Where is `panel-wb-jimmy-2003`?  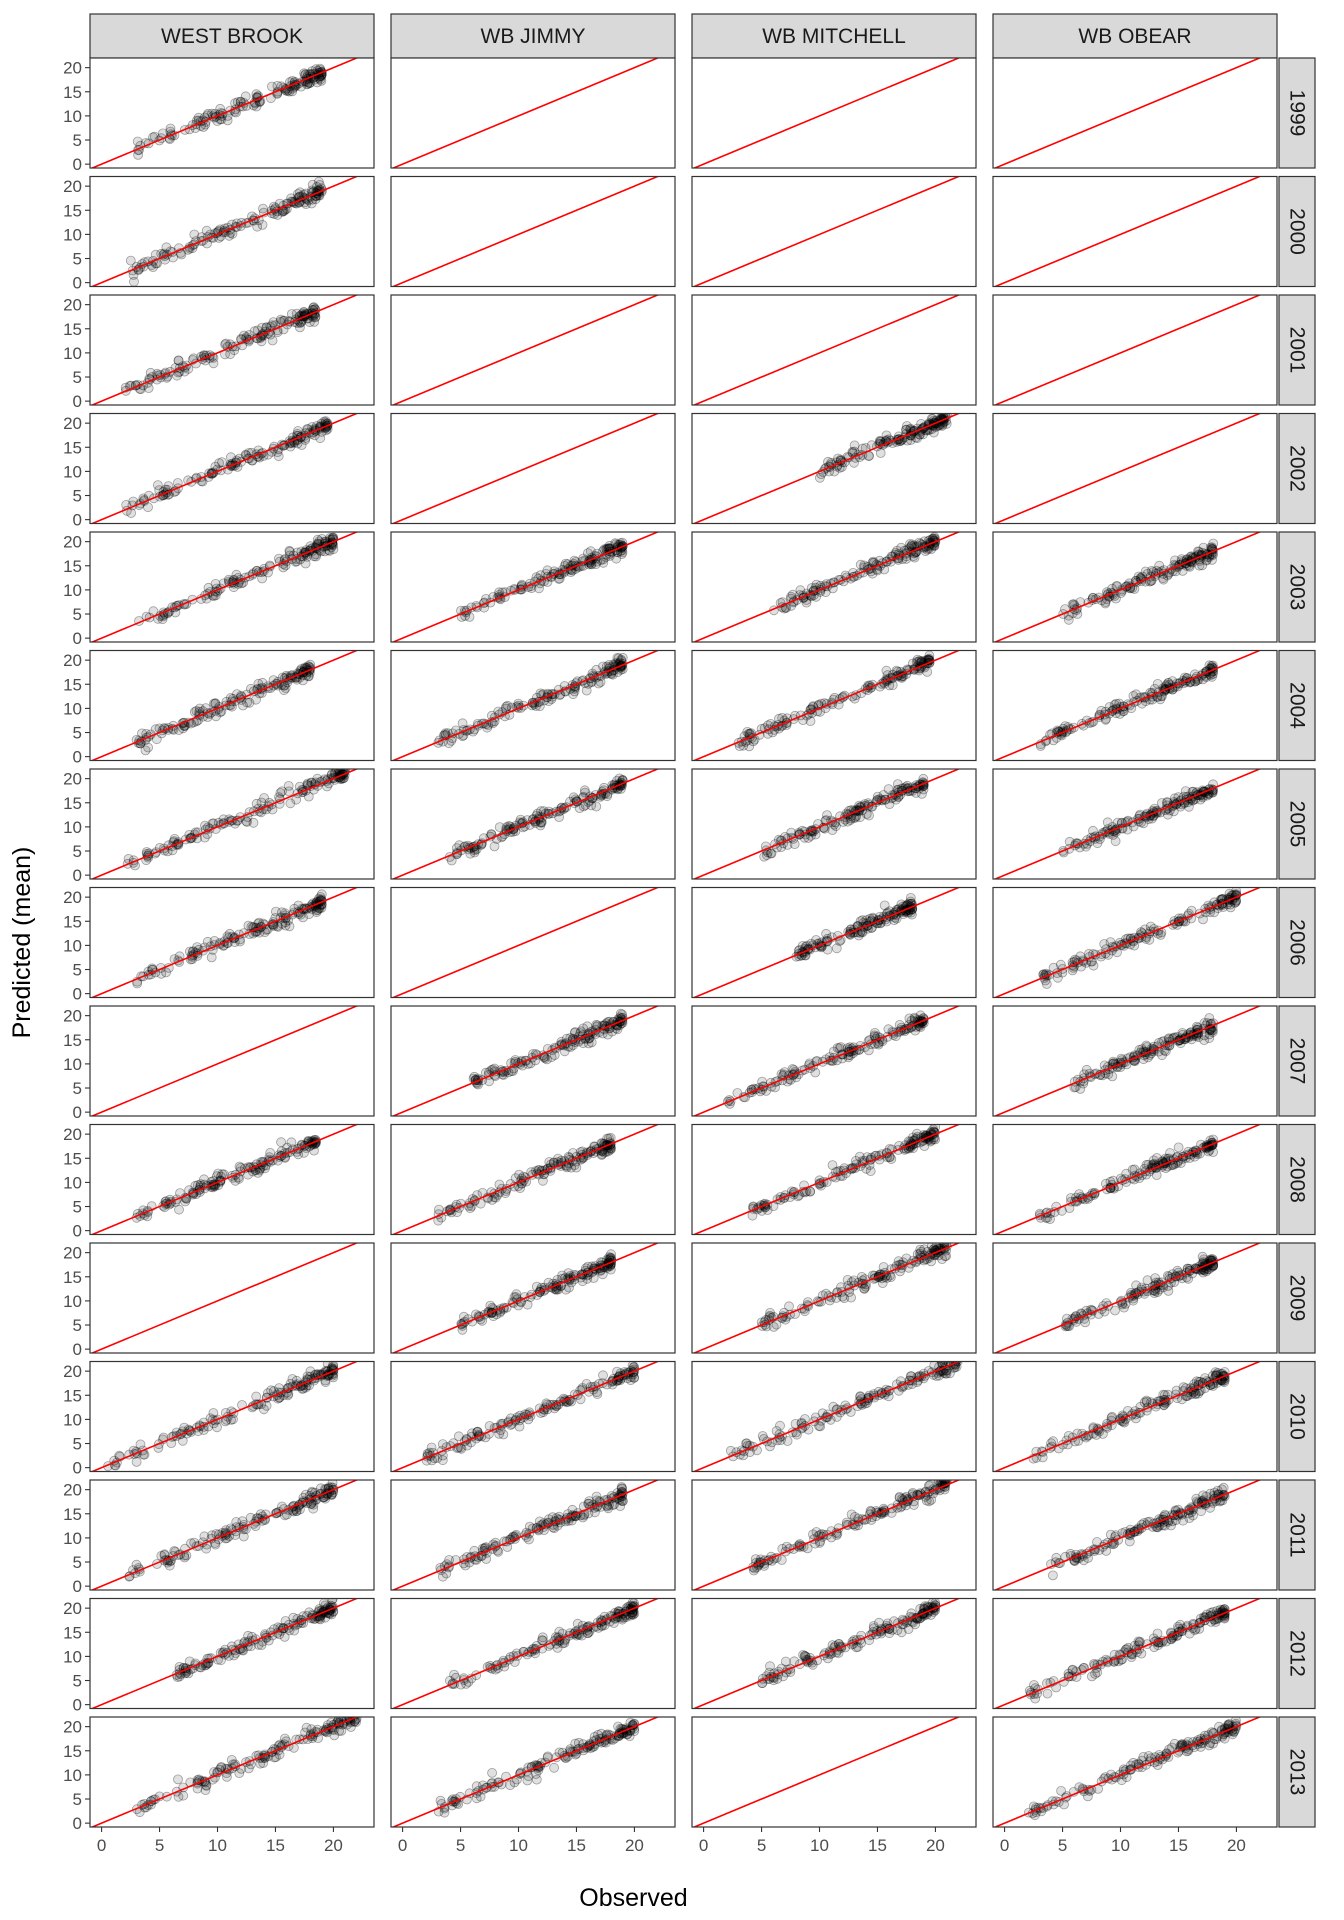 panel-wb-jimmy-2003 is located at coordinates (533, 587).